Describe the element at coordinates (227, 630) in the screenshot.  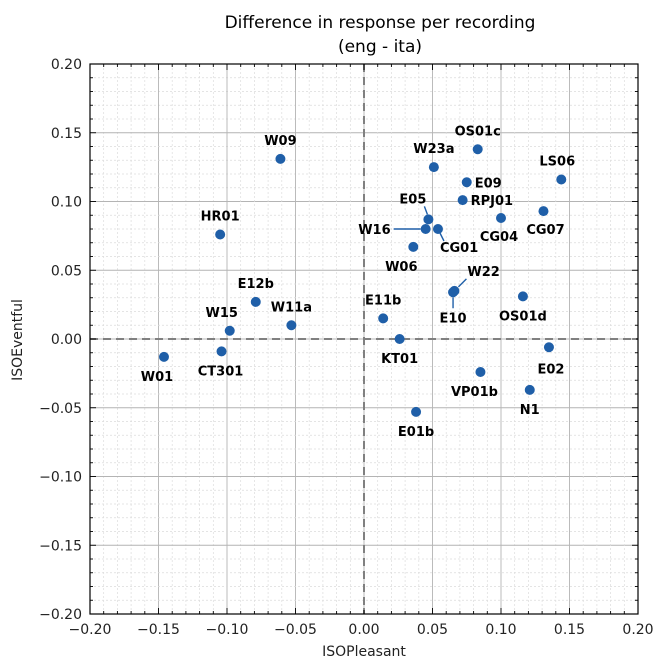
I see `x-tick-label: −0.10` at that location.